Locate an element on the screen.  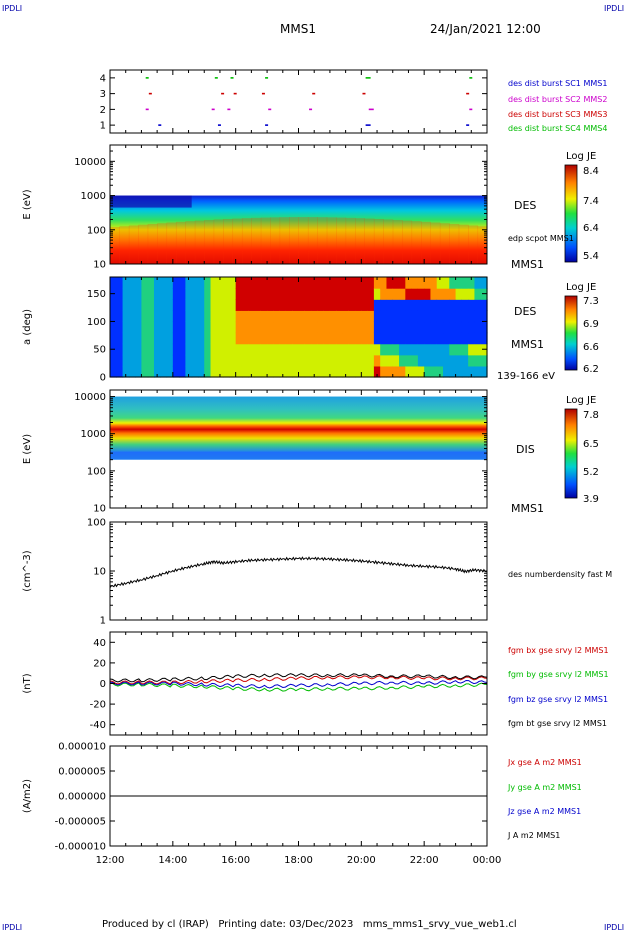
cbar2-tick: 6.9 is located at coordinates (591, 324).